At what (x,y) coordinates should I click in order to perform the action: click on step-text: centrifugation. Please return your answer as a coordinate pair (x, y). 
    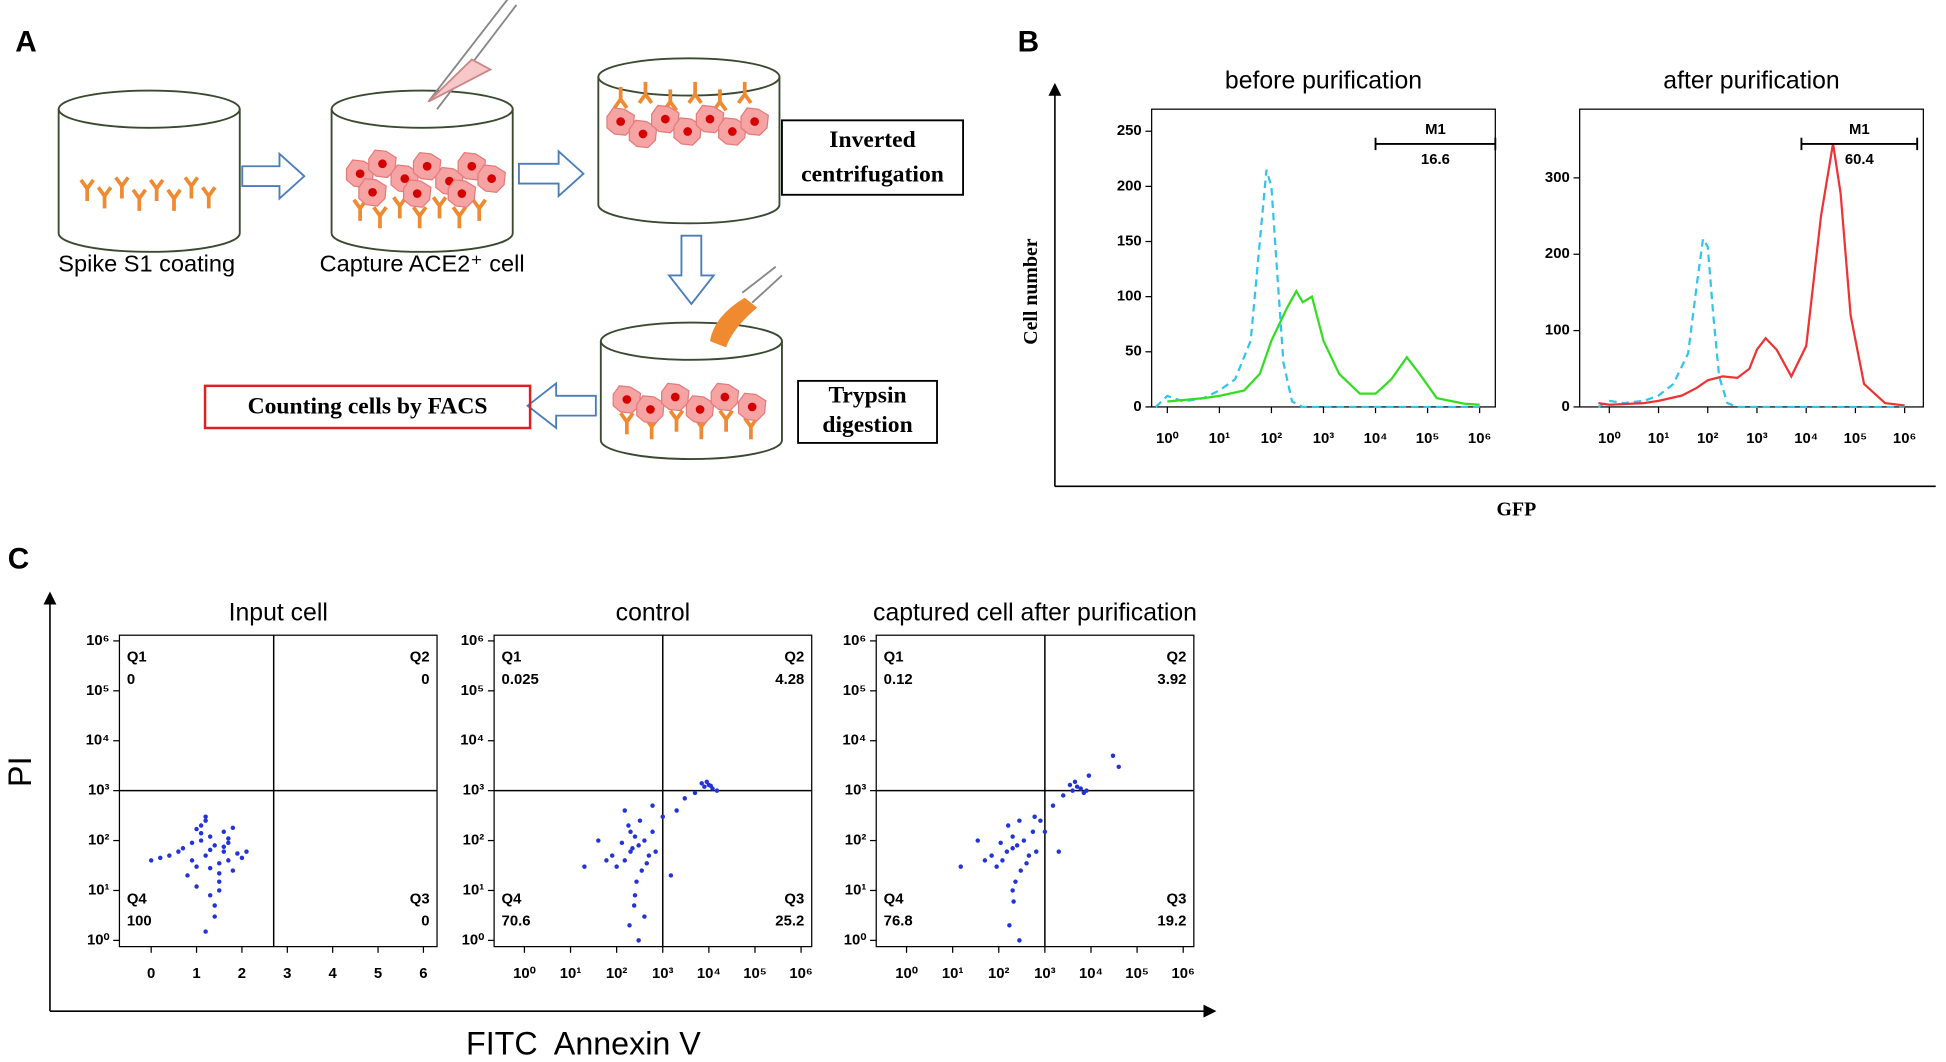
    Looking at the image, I should click on (872, 175).